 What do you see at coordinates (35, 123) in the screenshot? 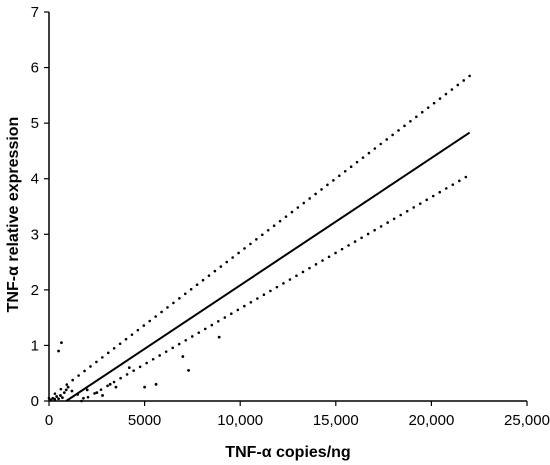
I see `y-tick-label: 5` at bounding box center [35, 123].